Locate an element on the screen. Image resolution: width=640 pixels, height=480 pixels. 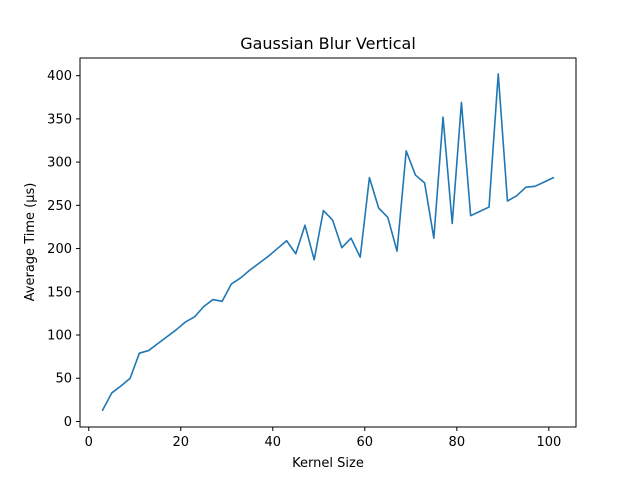
y-tick-label: 100 is located at coordinates (59, 336).